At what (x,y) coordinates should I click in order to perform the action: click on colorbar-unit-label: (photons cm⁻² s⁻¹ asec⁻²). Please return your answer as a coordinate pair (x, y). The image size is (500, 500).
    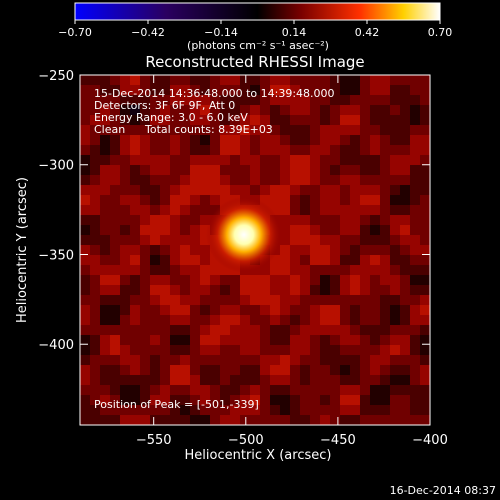
    Looking at the image, I should click on (258, 45).